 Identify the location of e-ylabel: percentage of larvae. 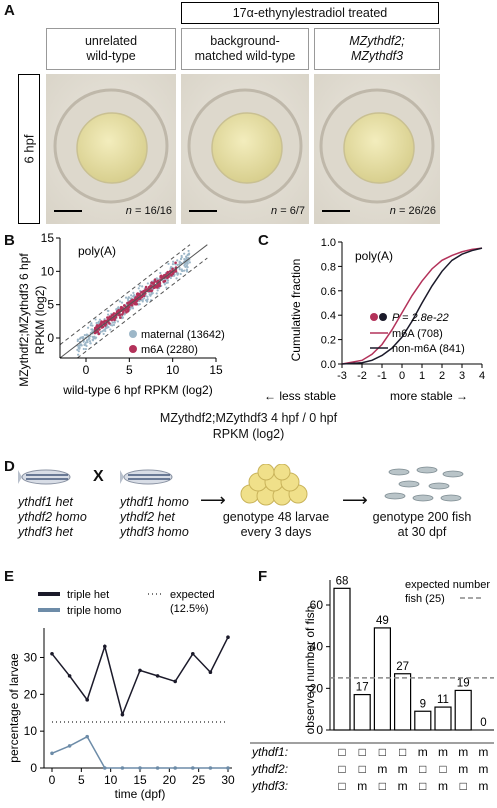
(14, 708).